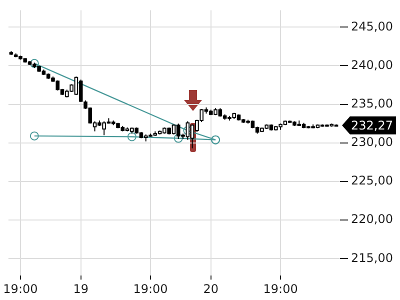  I want to click on y-tick-label: 220,00, so click(372, 219).